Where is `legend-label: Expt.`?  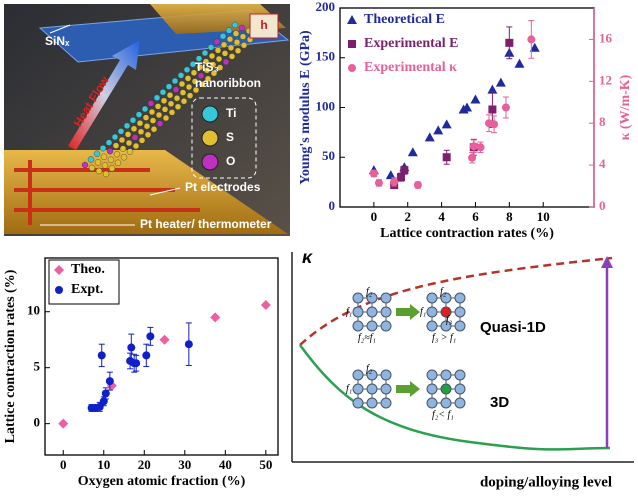
legend-label: Expt. is located at coordinates (87, 289).